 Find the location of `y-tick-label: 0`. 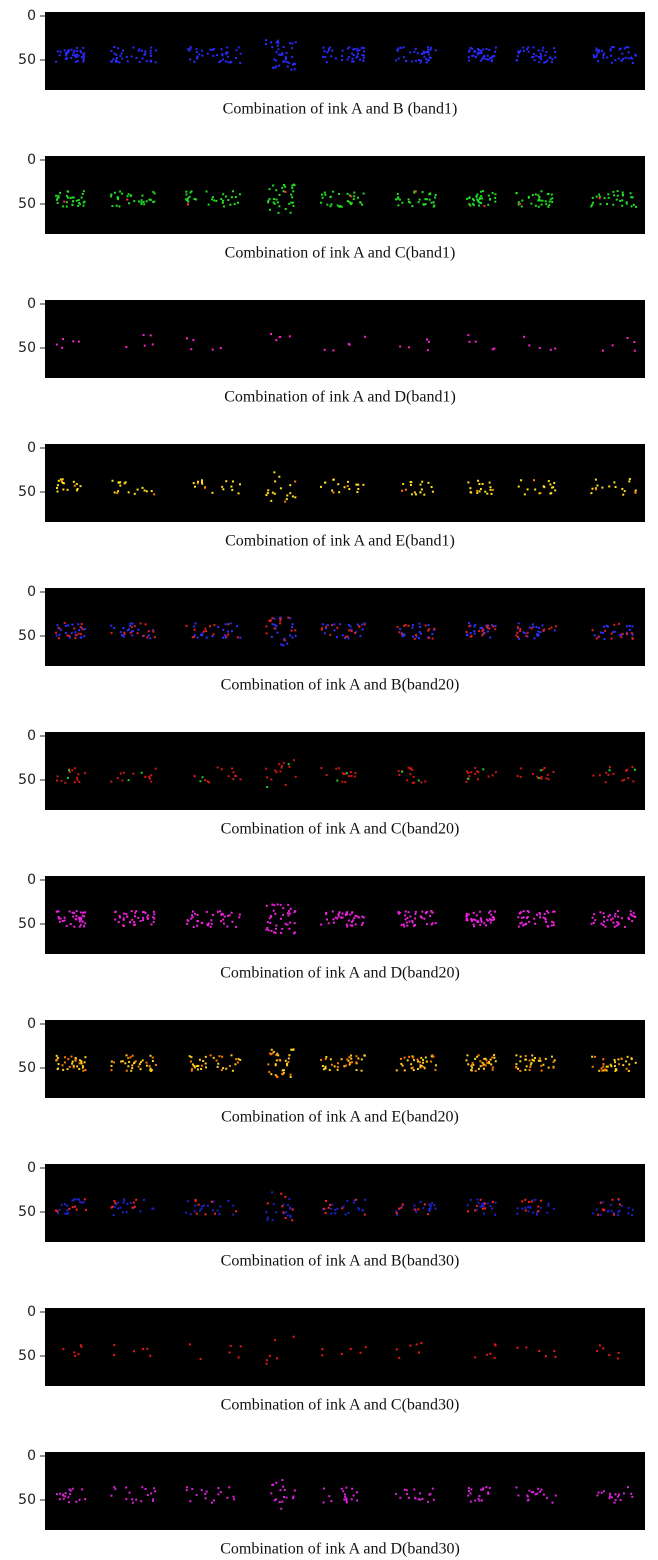

y-tick-label: 0 is located at coordinates (31, 448).